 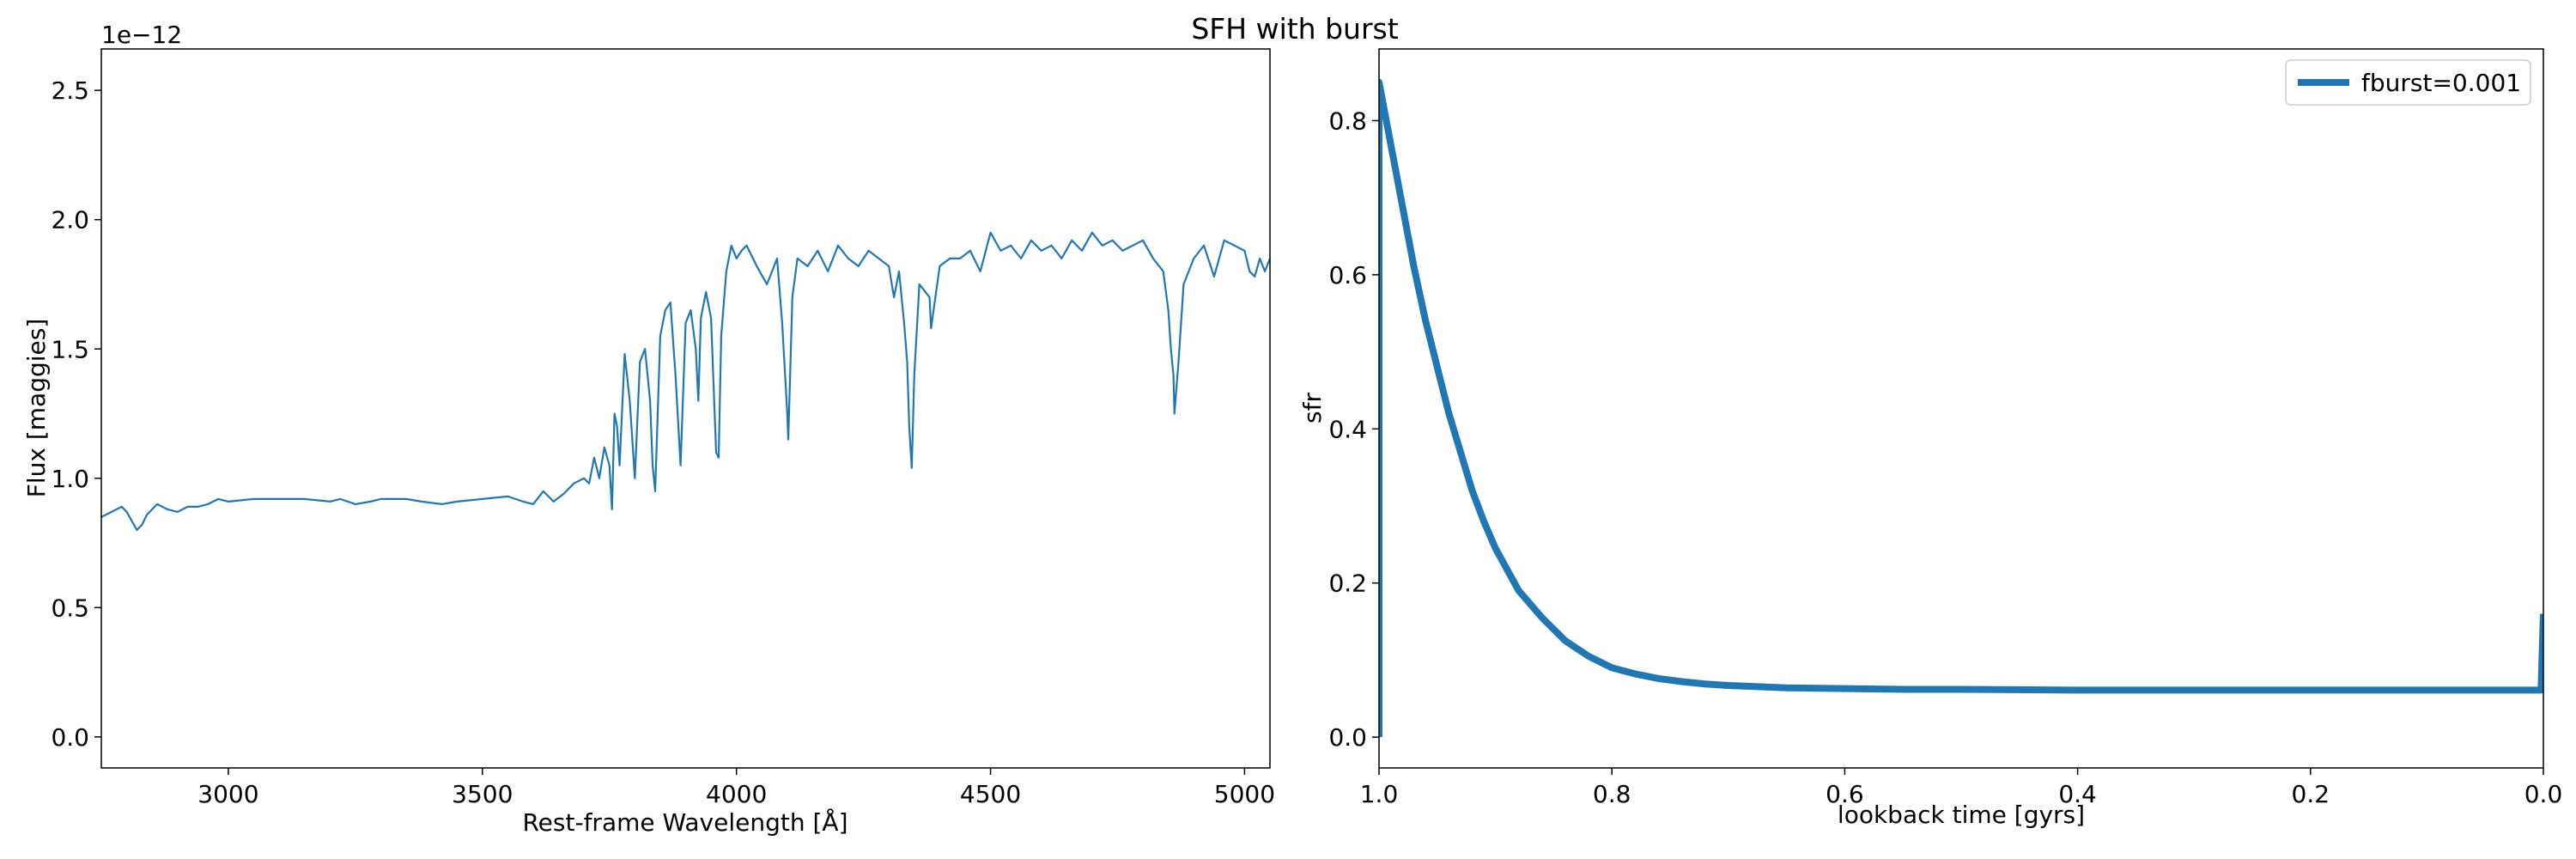 What do you see at coordinates (76, 414) in the screenshot?
I see `spectrum-y-ticks: 0.0 0.5 1.0 1.5 2.0 2.5` at bounding box center [76, 414].